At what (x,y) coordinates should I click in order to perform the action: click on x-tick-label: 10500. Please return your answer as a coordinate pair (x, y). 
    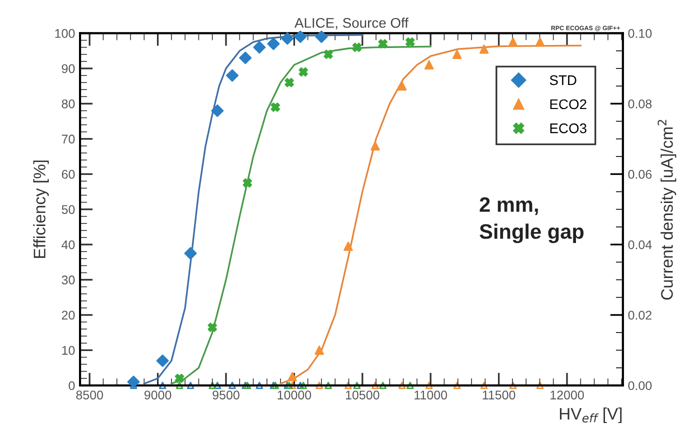
    Looking at the image, I should click on (363, 395).